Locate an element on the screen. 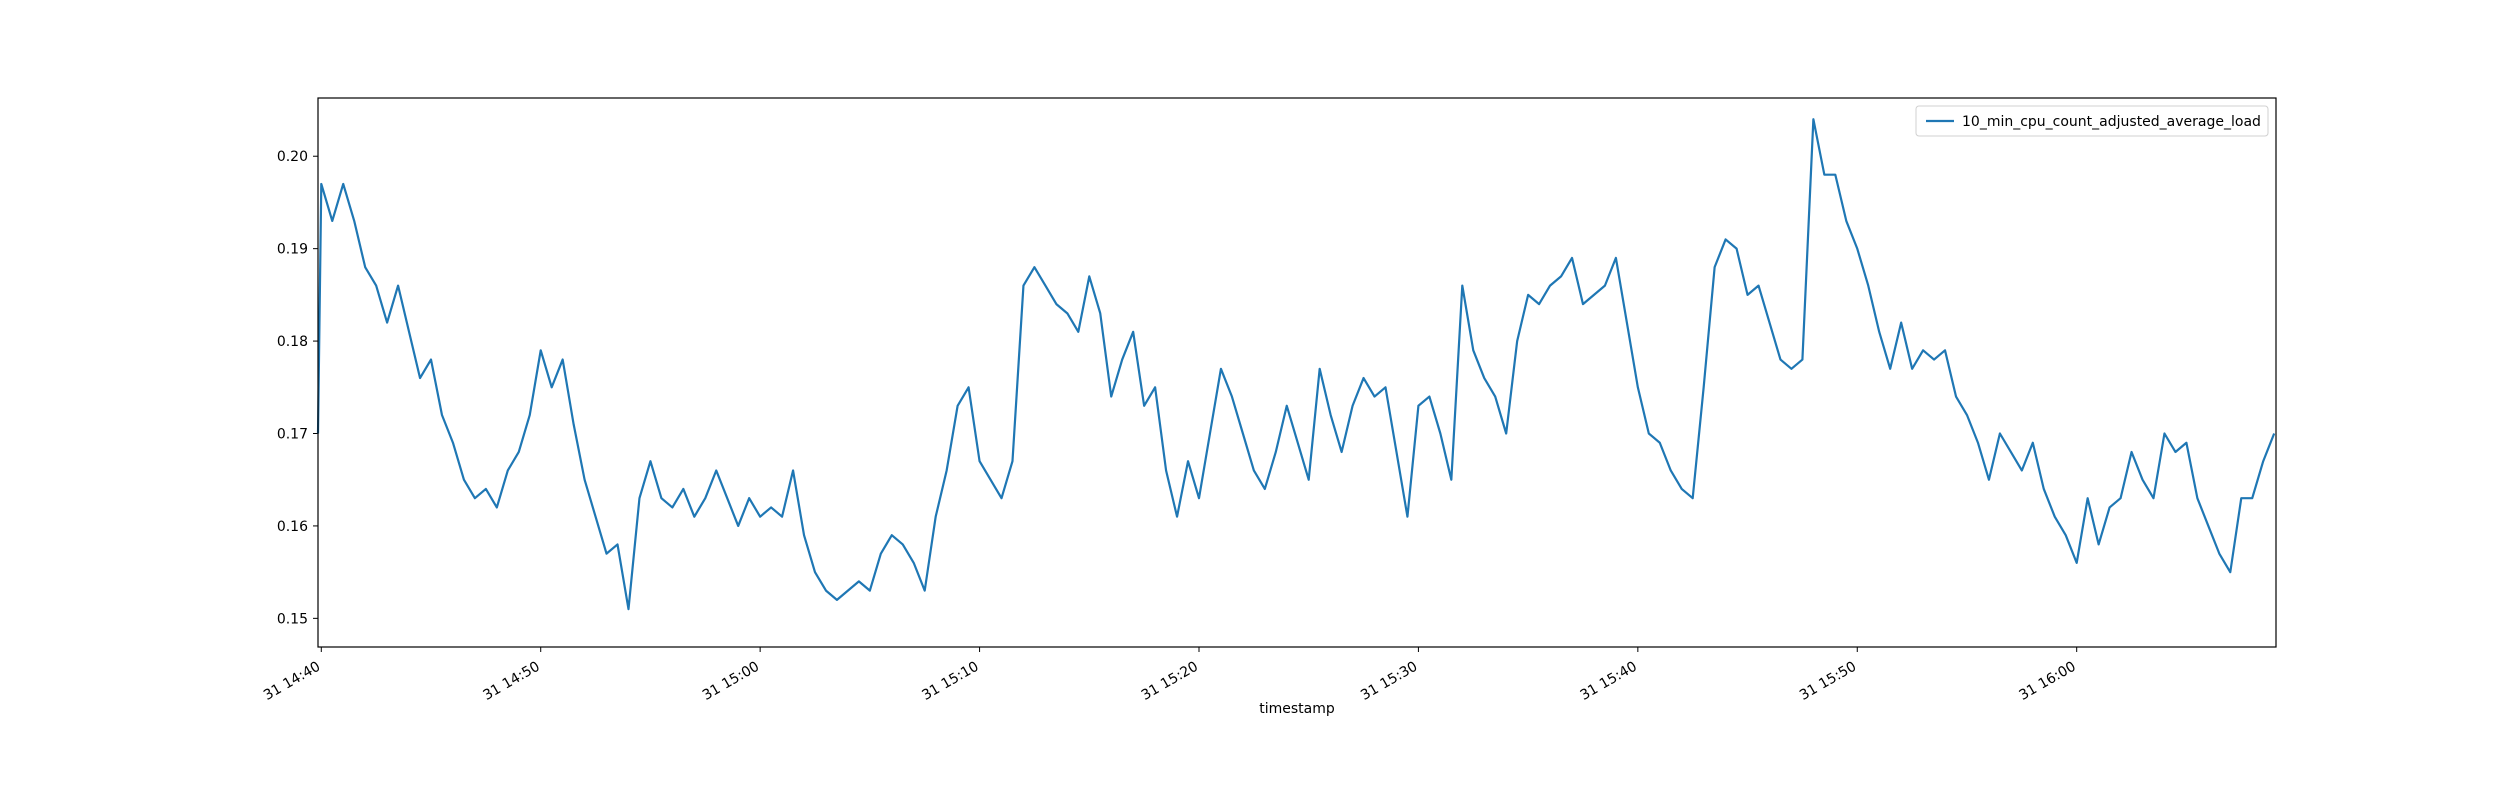 The width and height of the screenshot is (2500, 800). y-tick-label: 0.19 is located at coordinates (292, 250).